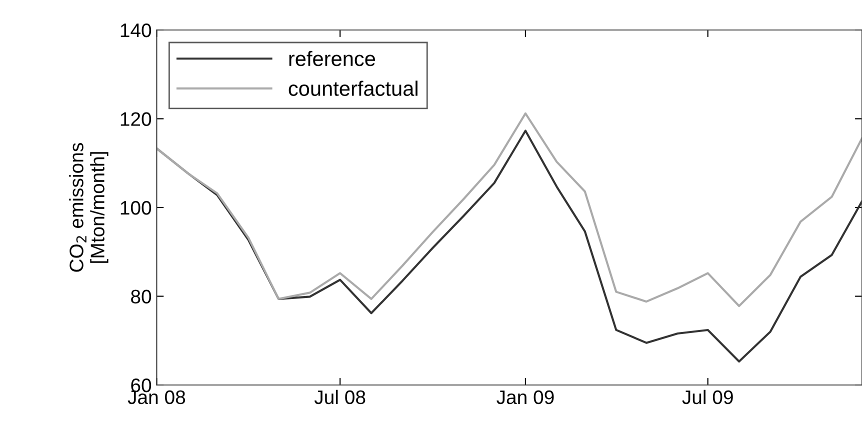 This screenshot has width=862, height=424. What do you see at coordinates (136, 30) in the screenshot?
I see `y-tick-label: 140` at bounding box center [136, 30].